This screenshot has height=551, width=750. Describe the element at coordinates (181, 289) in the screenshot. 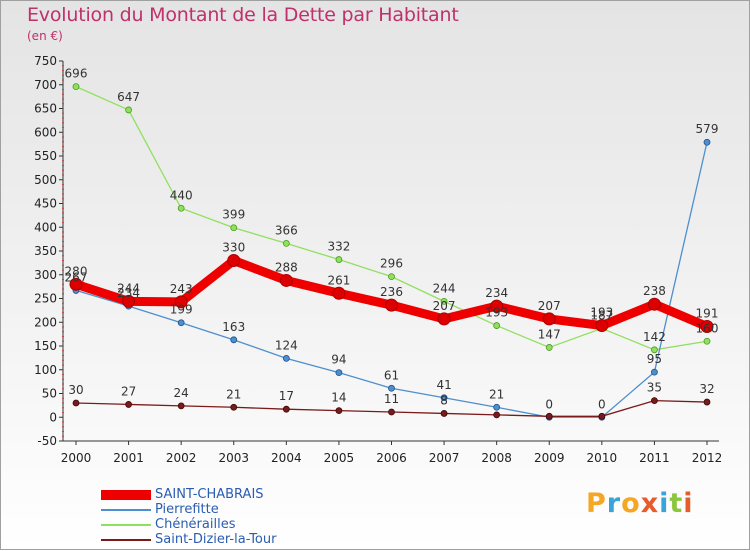

I see `data-label-saint-chabrais: 243` at that location.